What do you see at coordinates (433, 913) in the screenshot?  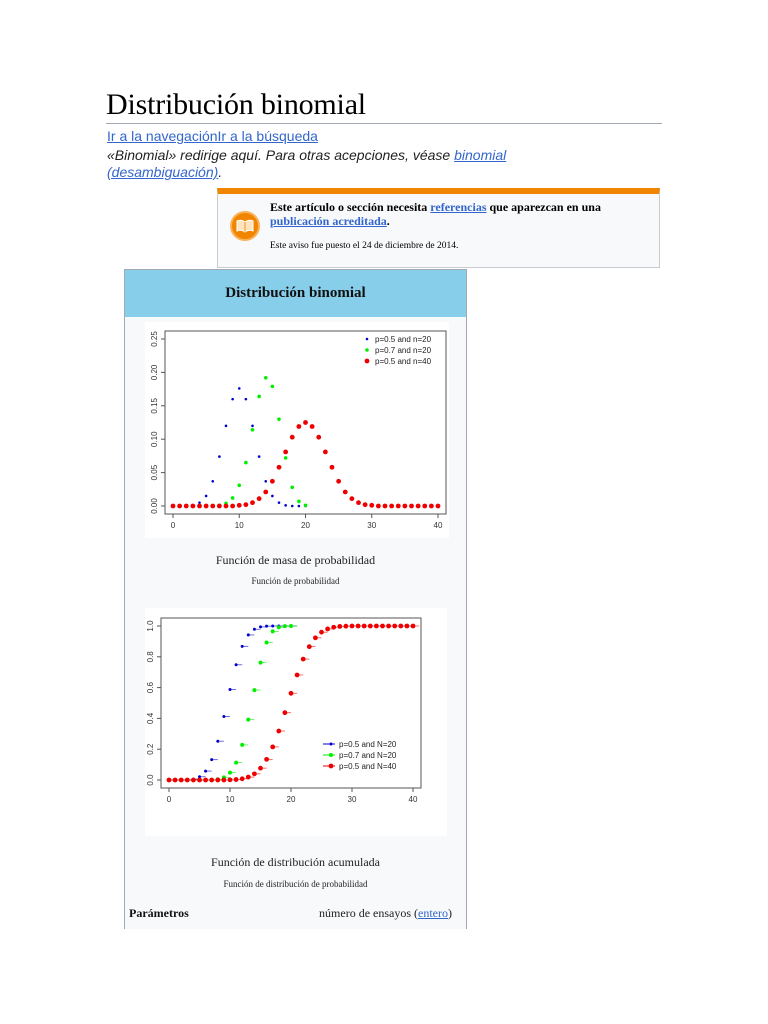 I see `entero-link: entero` at bounding box center [433, 913].